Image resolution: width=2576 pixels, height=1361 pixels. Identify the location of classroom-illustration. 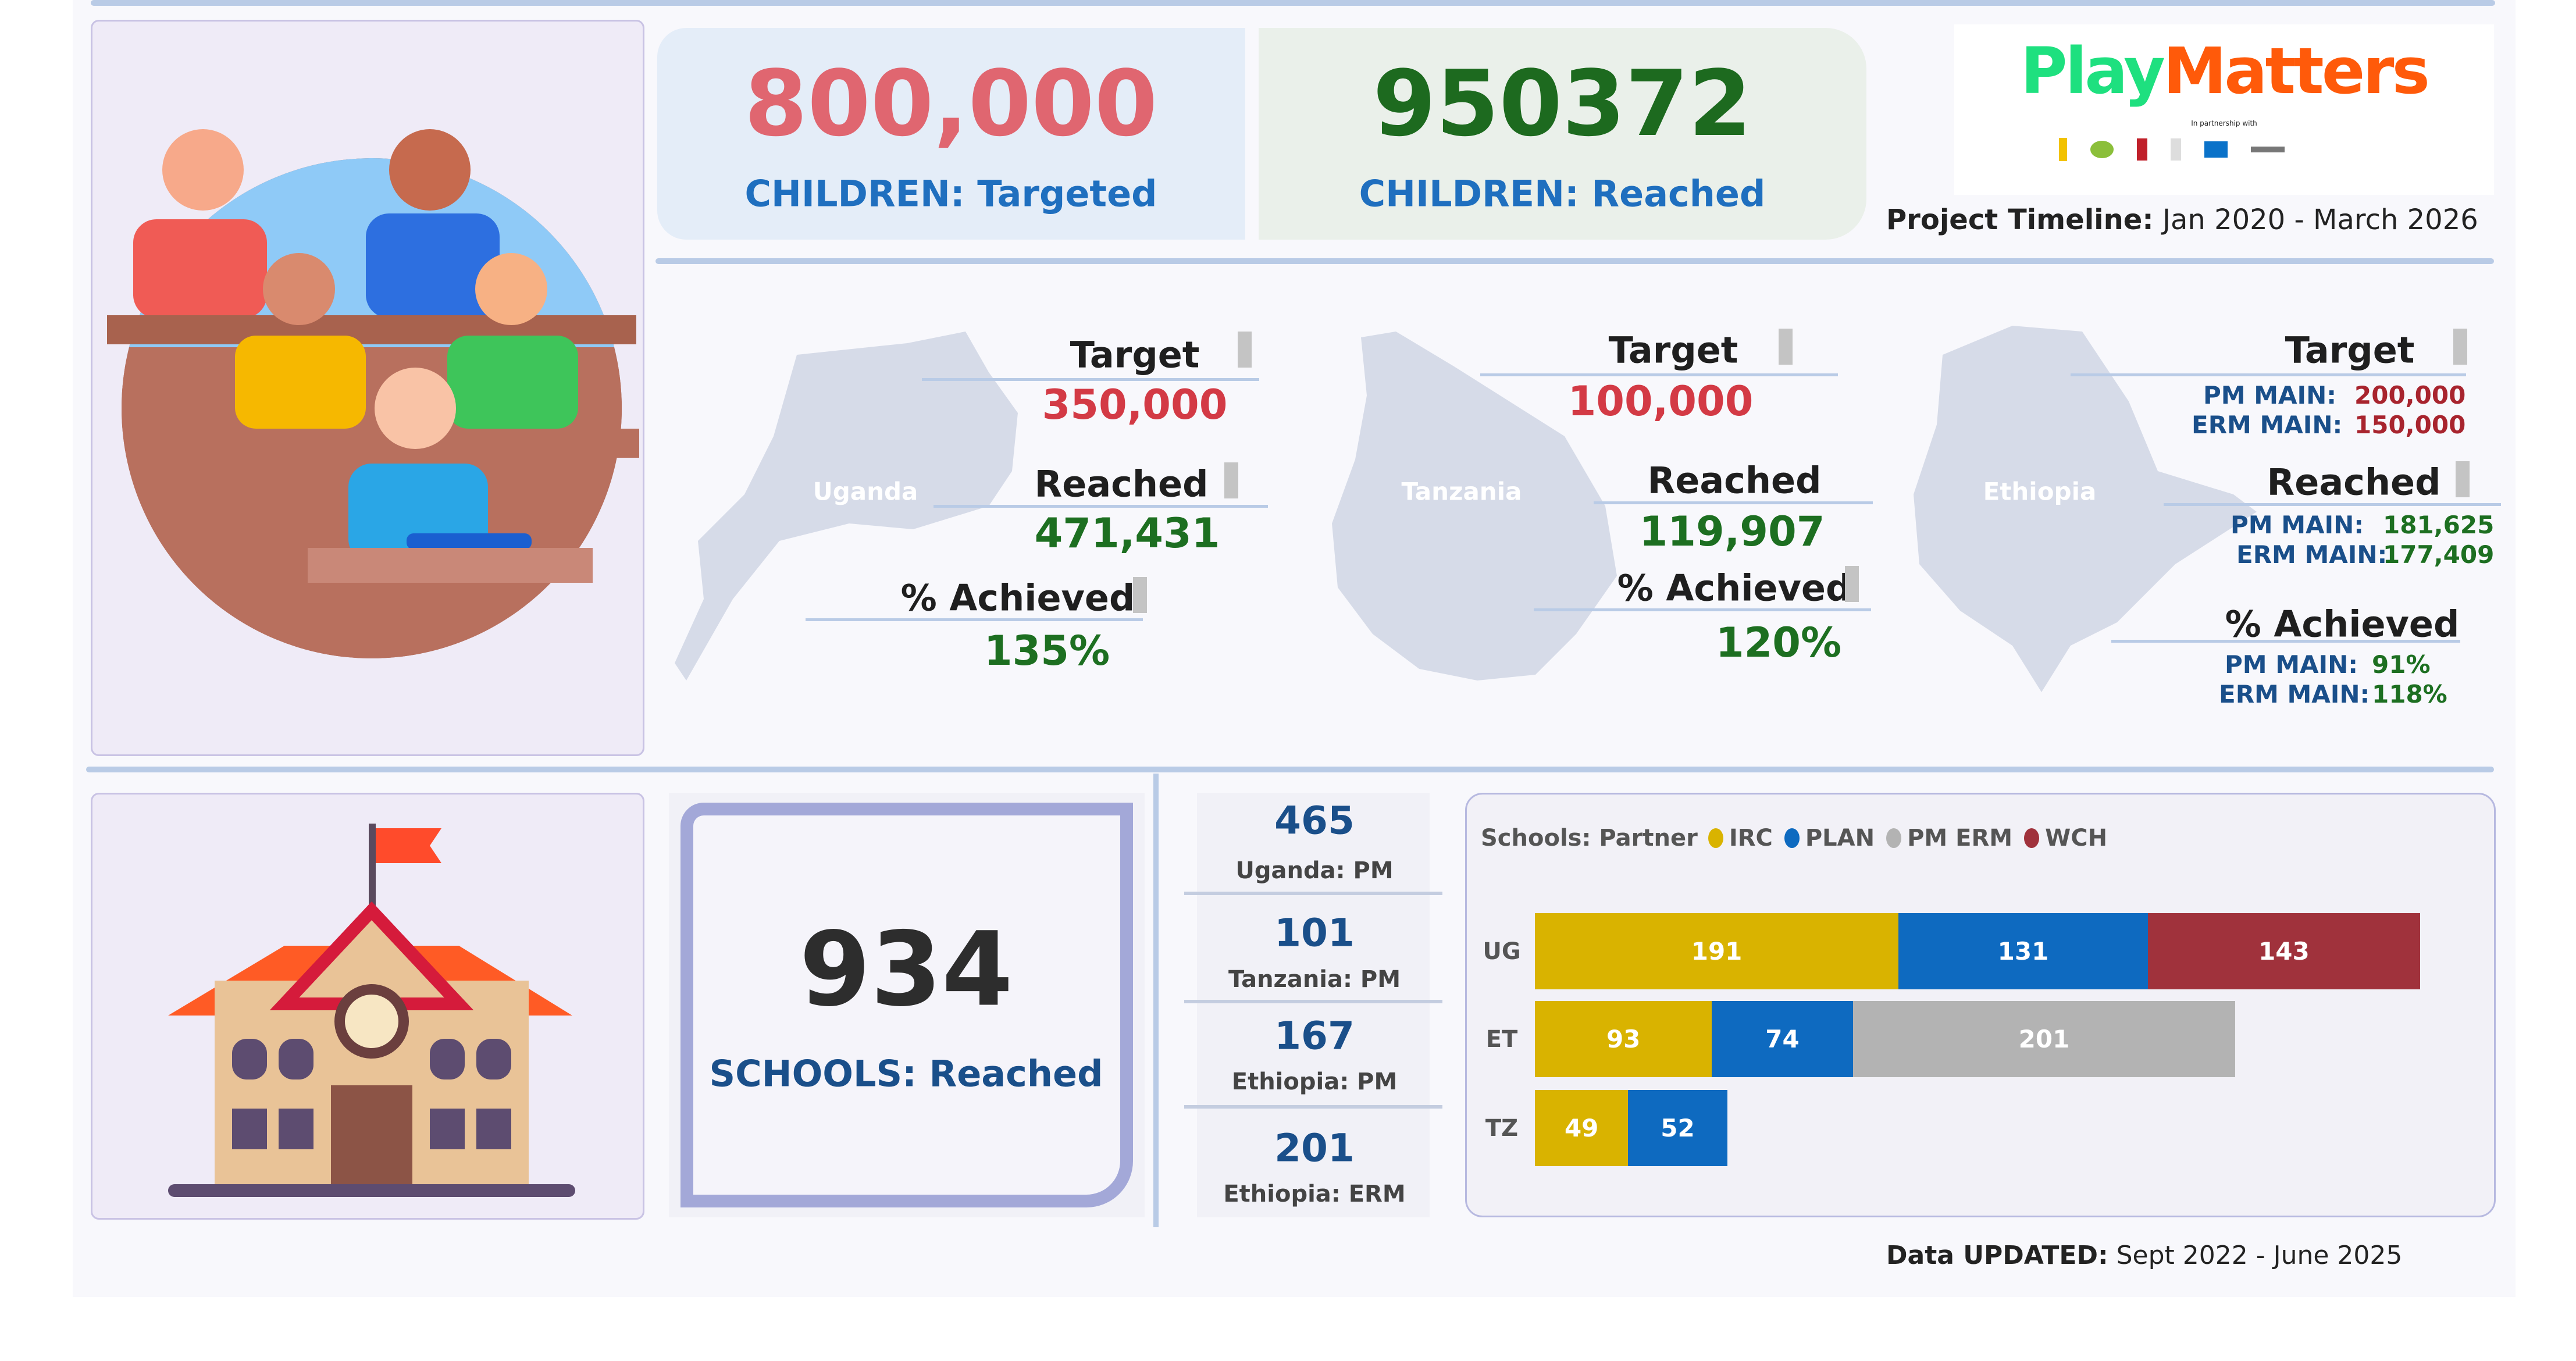
(373, 394).